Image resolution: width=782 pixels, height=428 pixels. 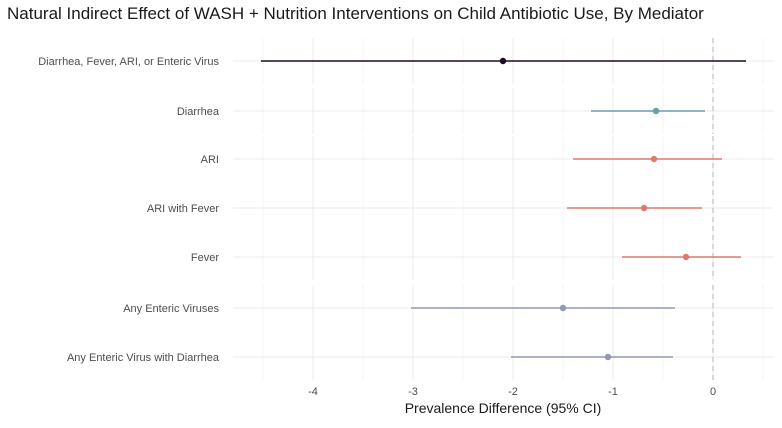 I want to click on x-axis-title: Prevalence Difference (95% CI), so click(x=503, y=408).